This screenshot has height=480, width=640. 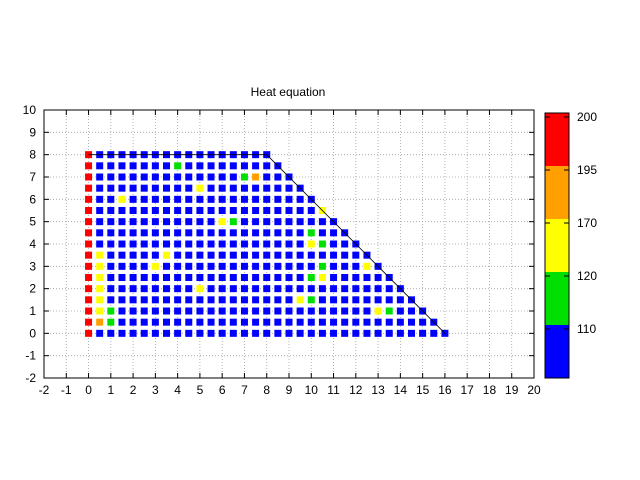 What do you see at coordinates (32, 244) in the screenshot?
I see `y-tick-label: 4` at bounding box center [32, 244].